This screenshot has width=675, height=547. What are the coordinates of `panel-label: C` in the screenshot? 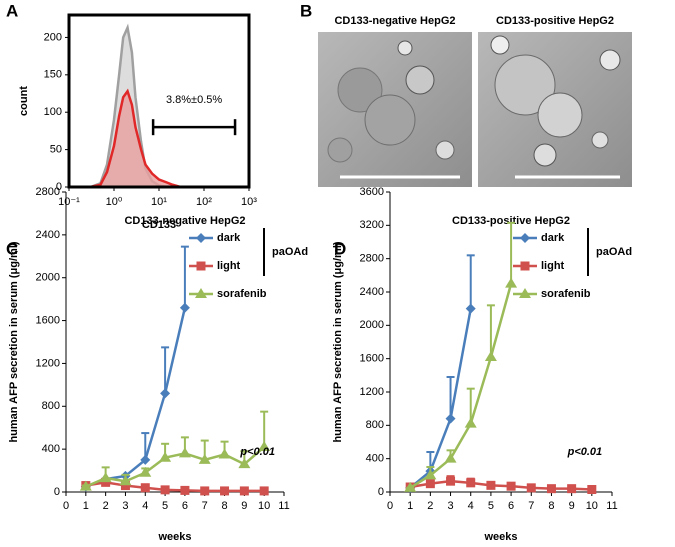 It's located at (12, 248).